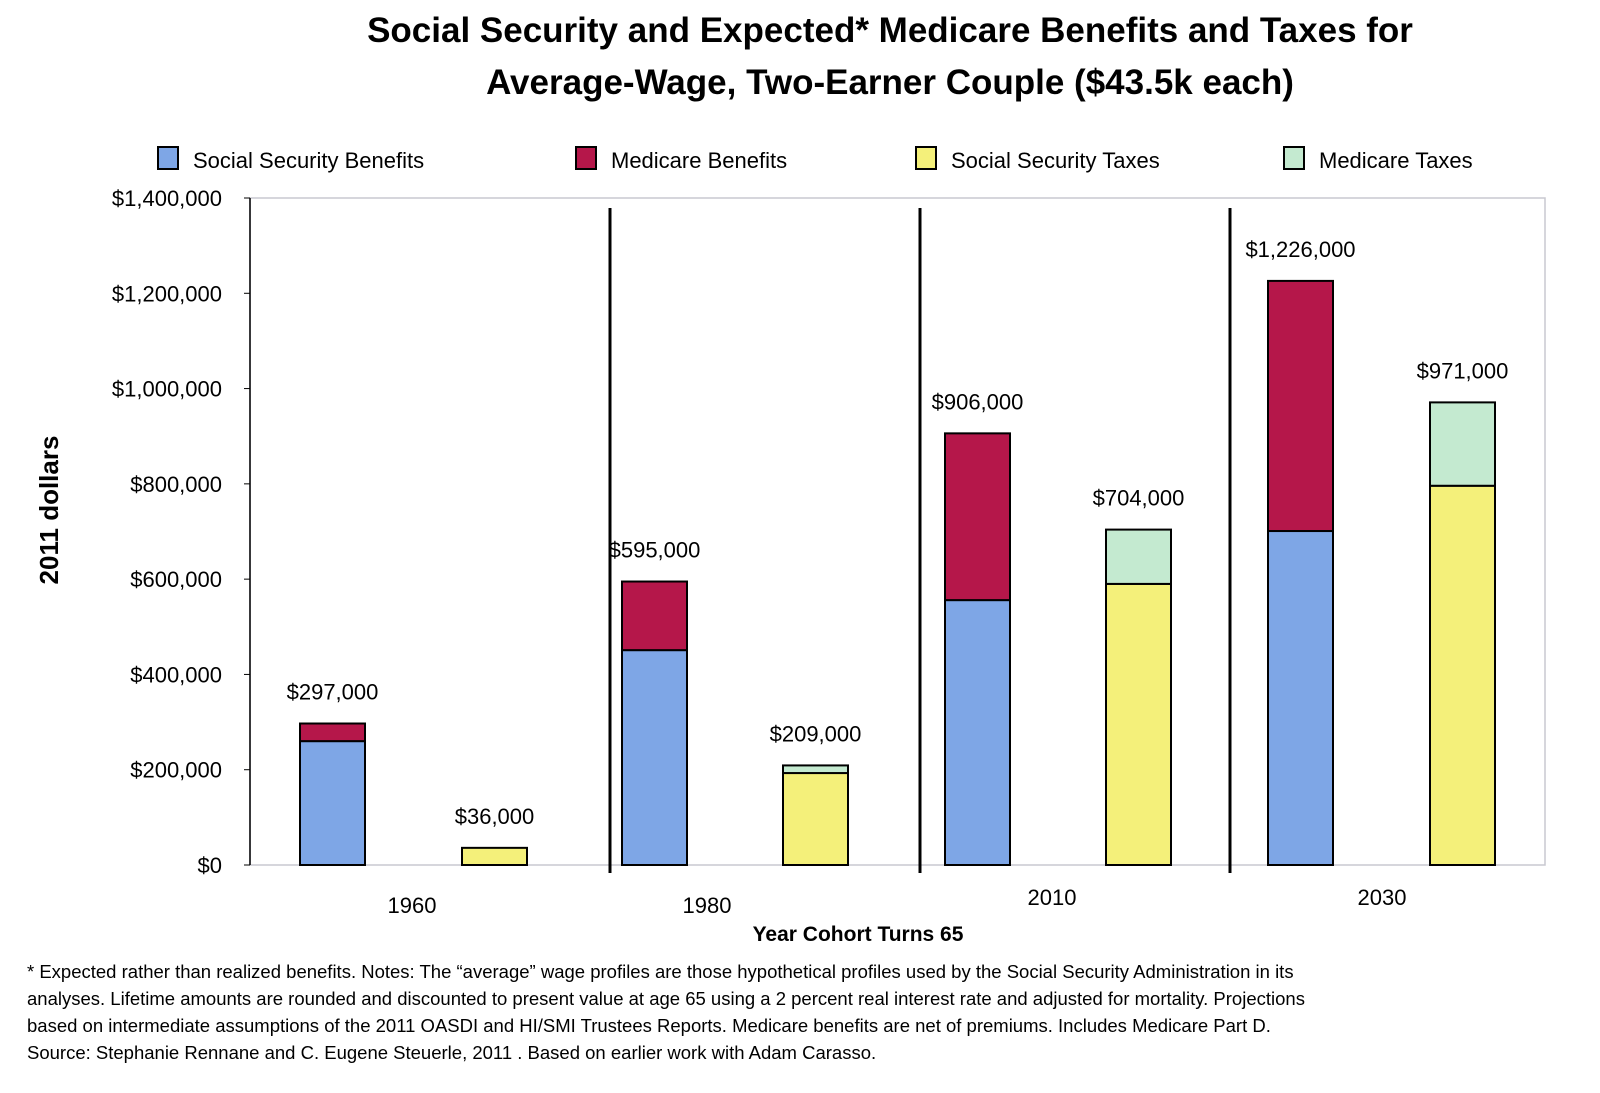 The height and width of the screenshot is (1093, 1600). Describe the element at coordinates (1139, 498) in the screenshot. I see `total-label: $704,000` at that location.